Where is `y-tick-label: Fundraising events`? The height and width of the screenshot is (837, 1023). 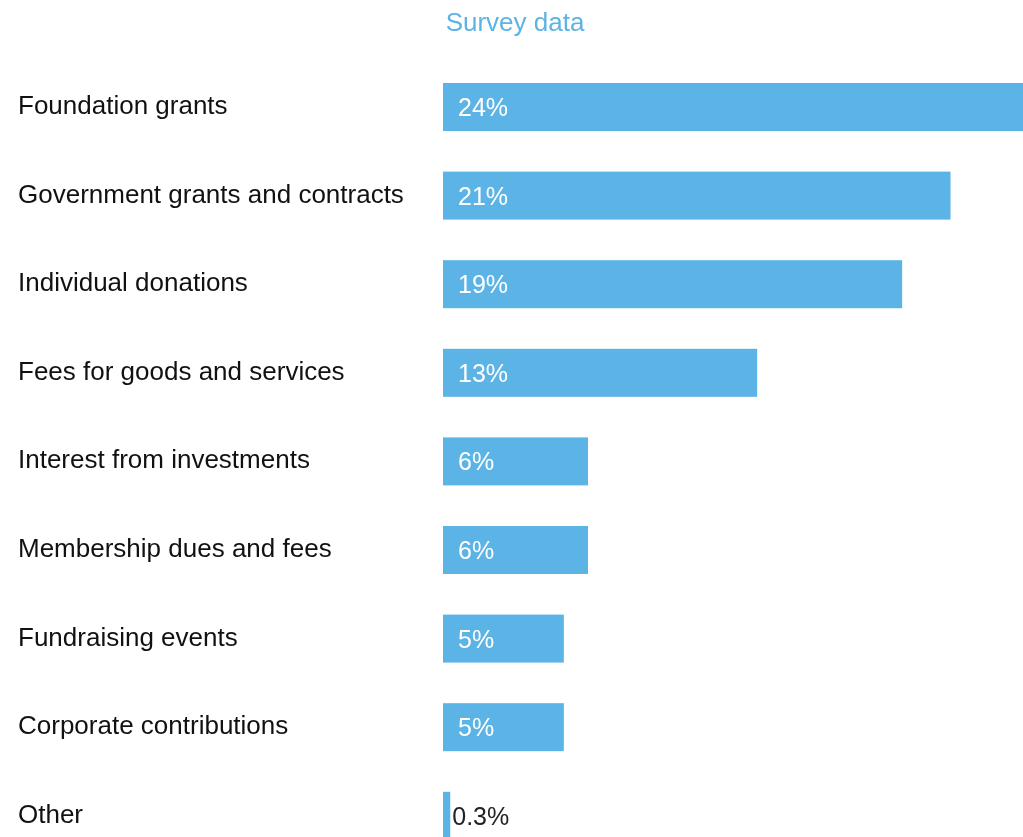 y-tick-label: Fundraising events is located at coordinates (128, 636).